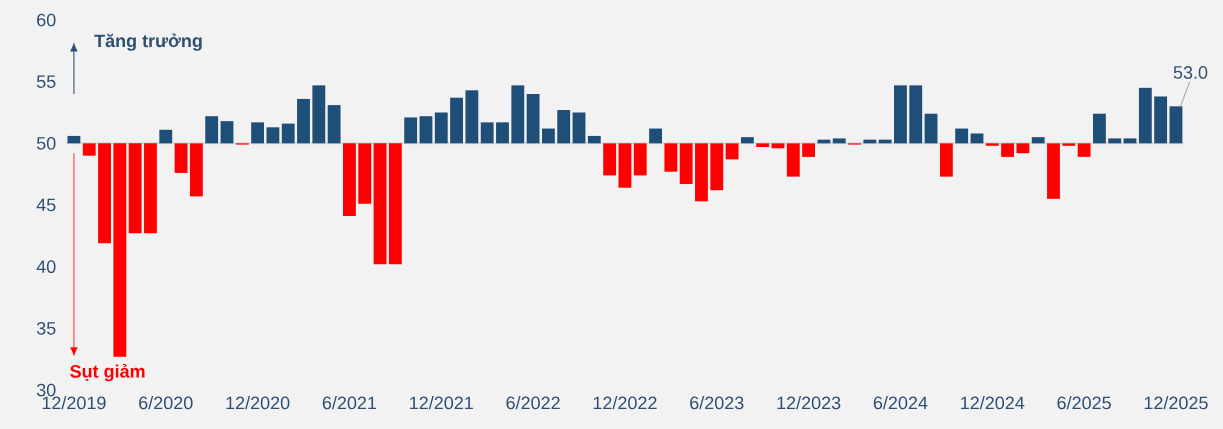 The height and width of the screenshot is (429, 1223). I want to click on y-tick-label: 60, so click(46, 20).